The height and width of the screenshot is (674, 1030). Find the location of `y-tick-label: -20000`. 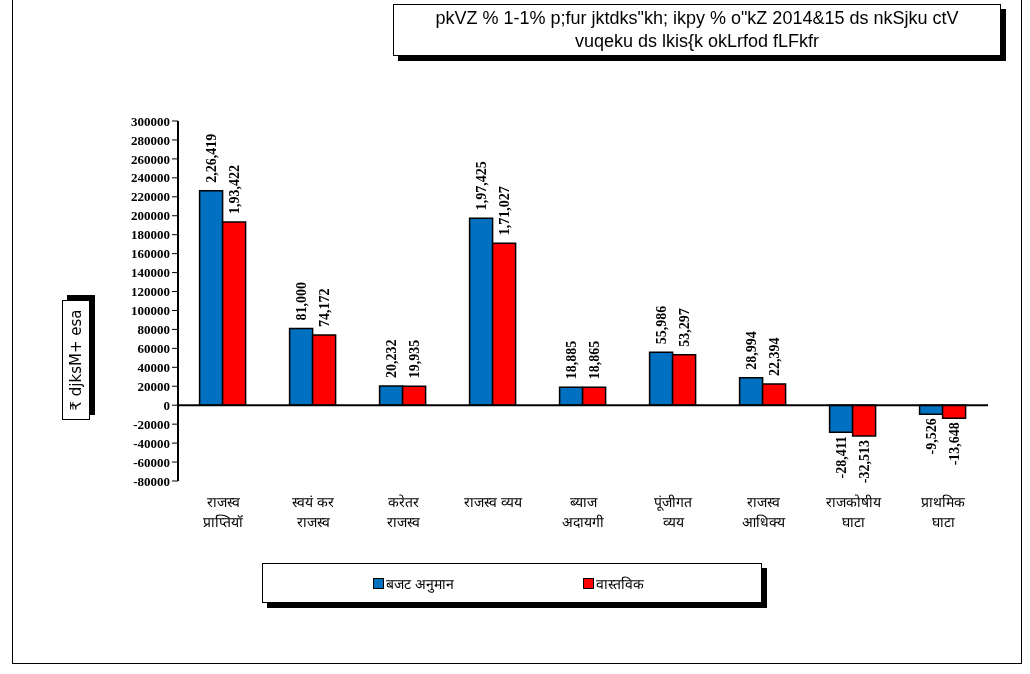

y-tick-label: -20000 is located at coordinates (151, 424).